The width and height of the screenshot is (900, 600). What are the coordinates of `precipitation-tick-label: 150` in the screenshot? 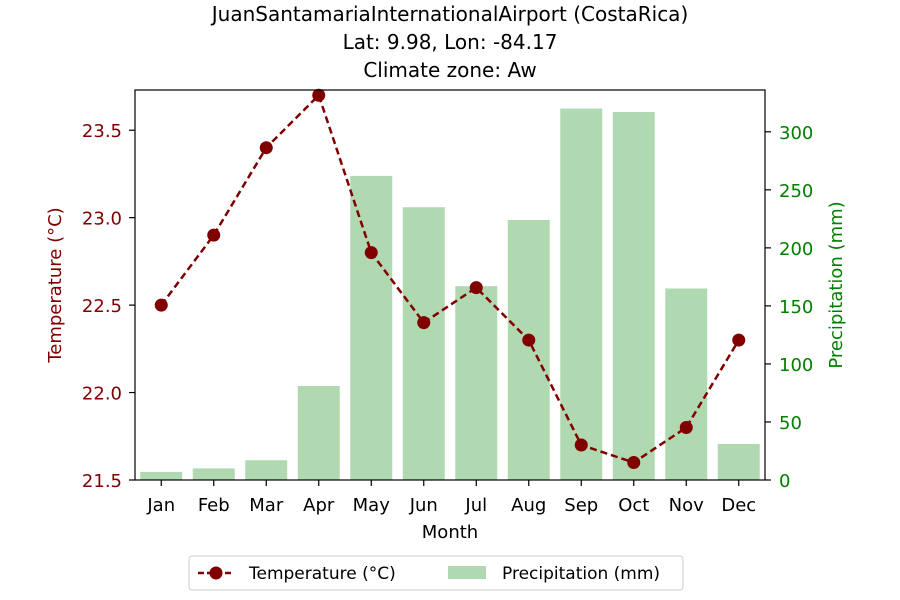 It's located at (796, 307).